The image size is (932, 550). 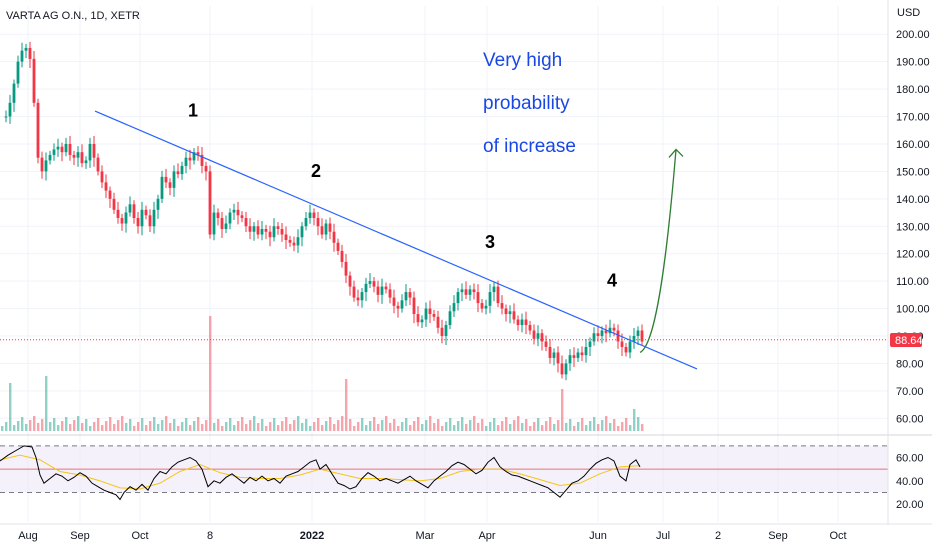 I want to click on rsi-tick-label: 40.00, so click(x=910, y=482).